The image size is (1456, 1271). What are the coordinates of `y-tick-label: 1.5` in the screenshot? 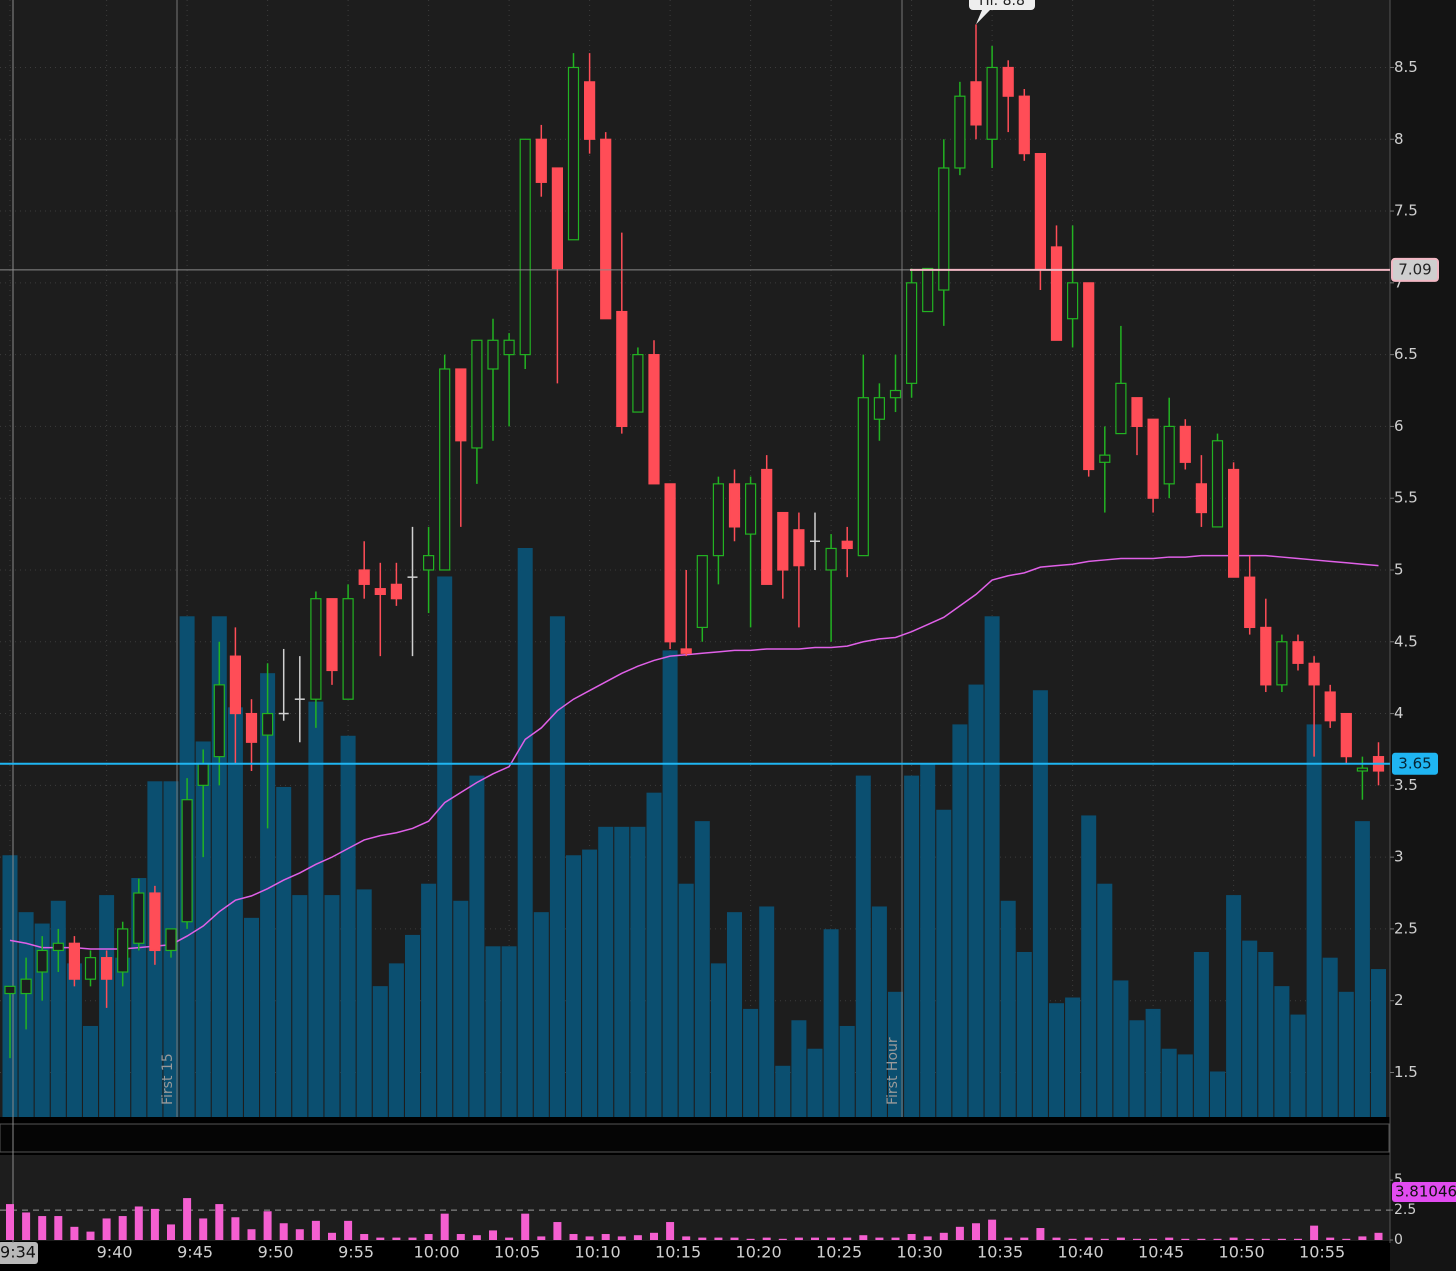 It's located at (1406, 1072).